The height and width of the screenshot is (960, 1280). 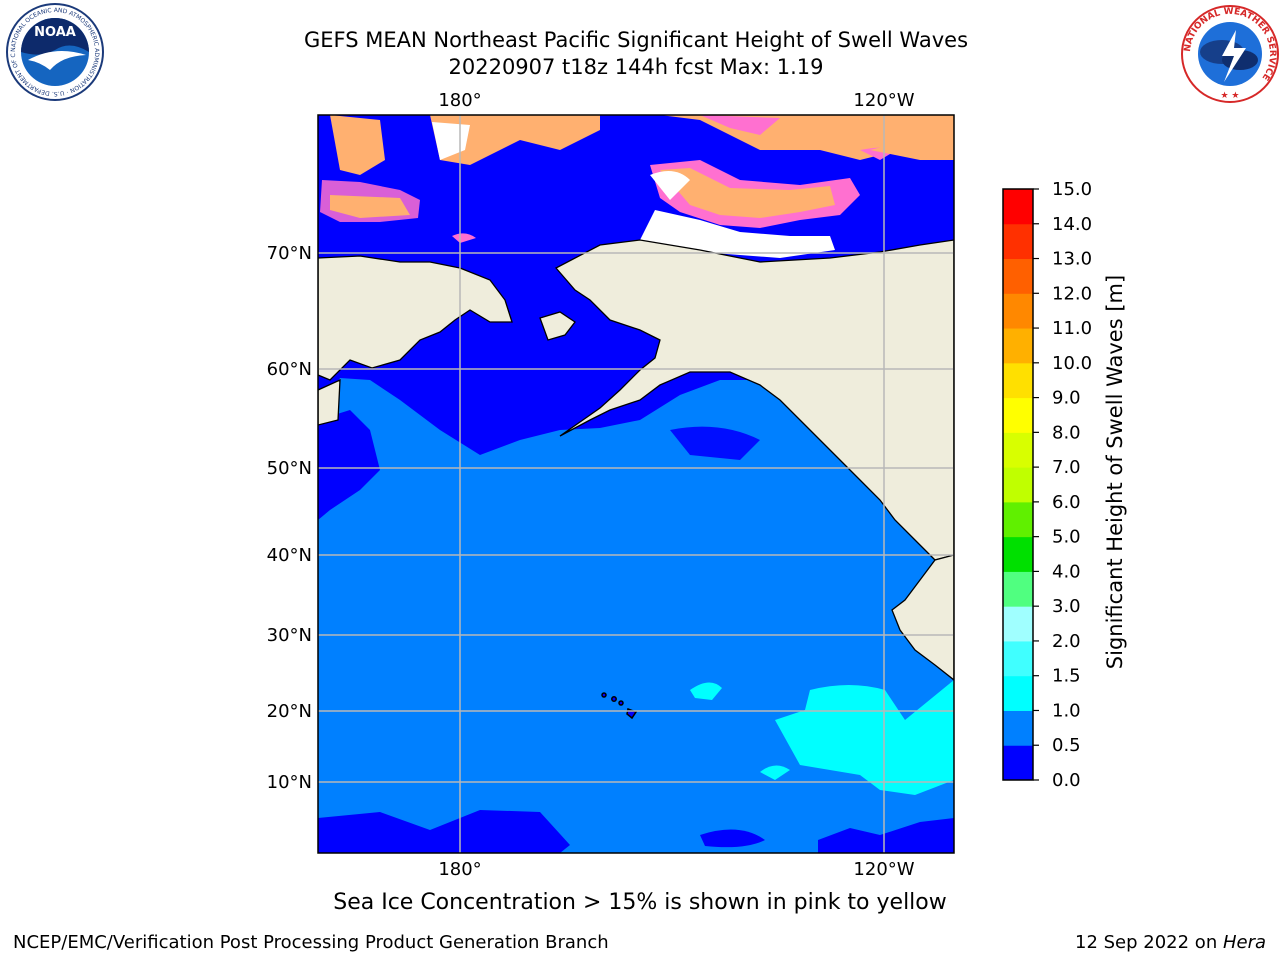 What do you see at coordinates (1066, 537) in the screenshot?
I see `colorbar-tick-label: 5.0` at bounding box center [1066, 537].